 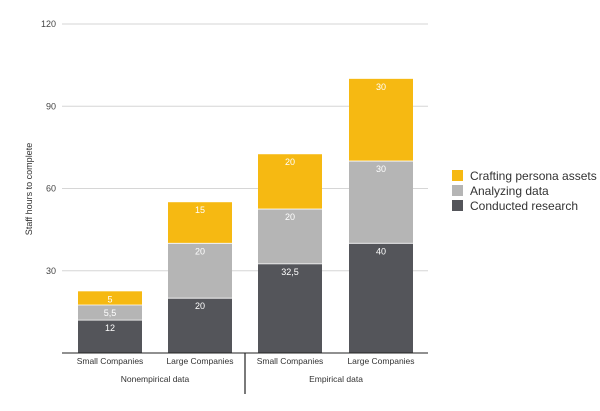 I want to click on y-tick-label: 120, so click(x=48, y=24).